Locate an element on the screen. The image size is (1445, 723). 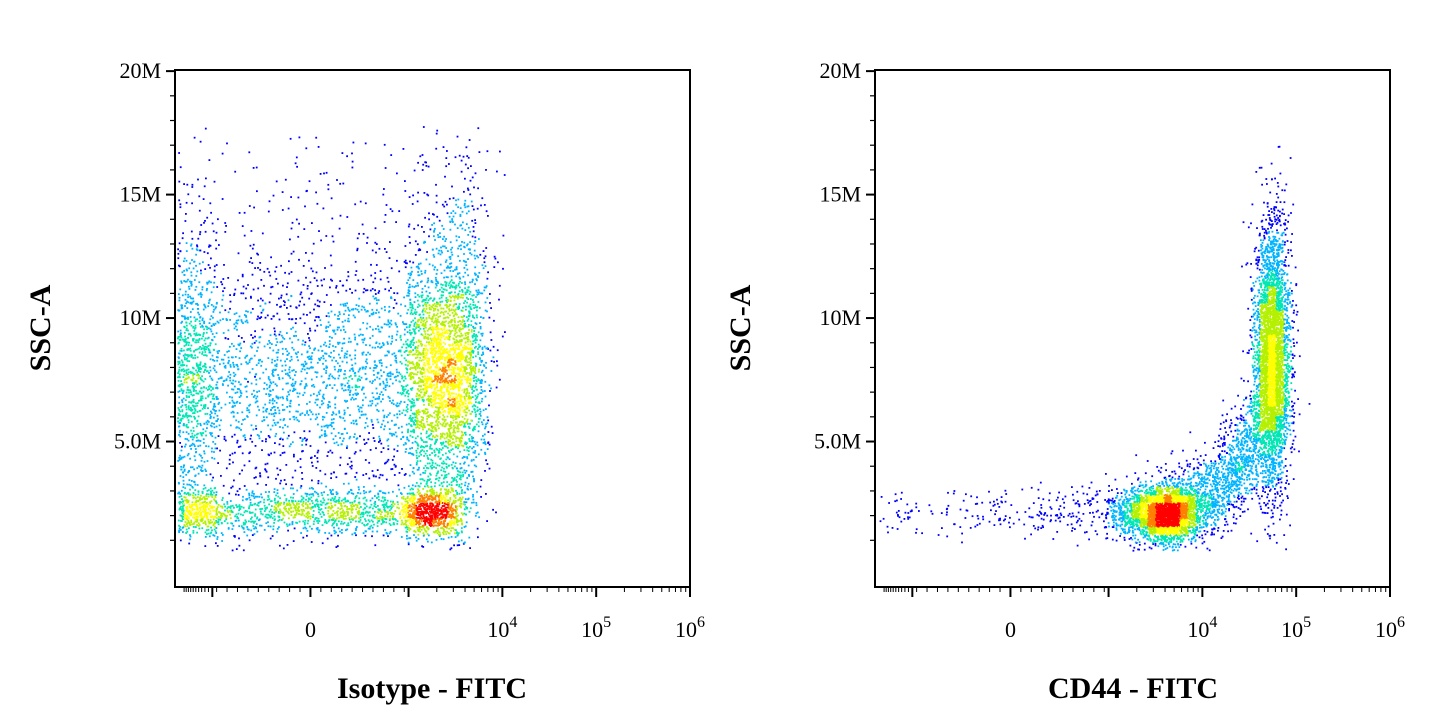
x-tick-label: 104 is located at coordinates (502, 628).